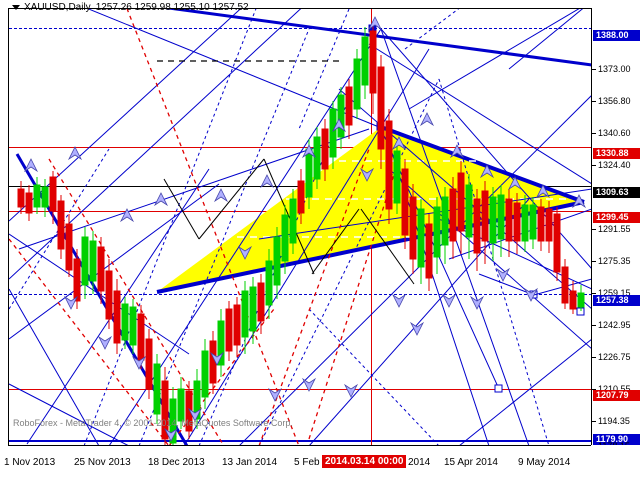 This screenshot has height=480, width=640. What do you see at coordinates (30, 462) in the screenshot?
I see `time-label-0: 1 Nov 2013` at bounding box center [30, 462].